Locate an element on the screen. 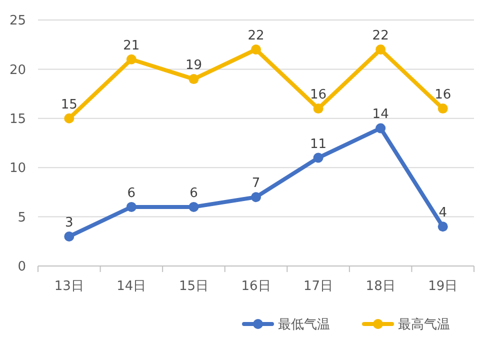  data-label: 14 is located at coordinates (380, 114).